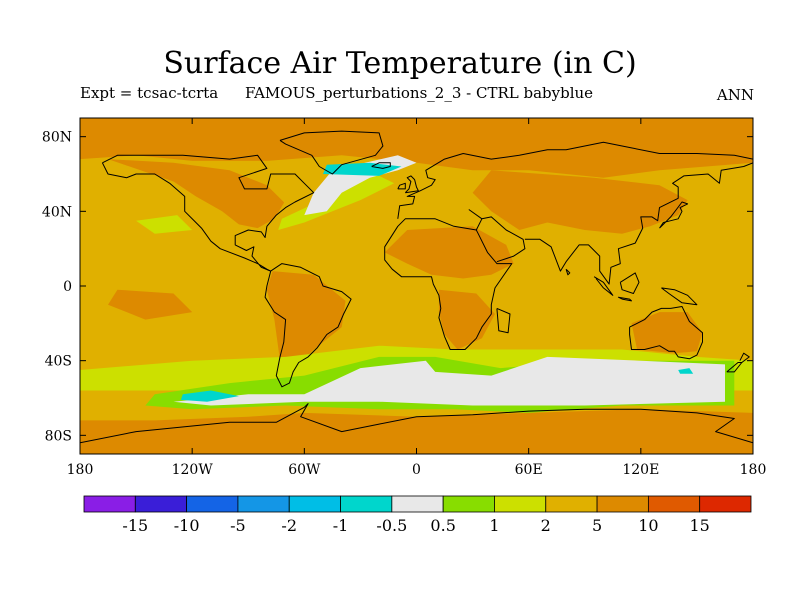 The height and width of the screenshot is (600, 800). Describe the element at coordinates (735, 95) in the screenshot. I see `season-label: ANN` at that location.